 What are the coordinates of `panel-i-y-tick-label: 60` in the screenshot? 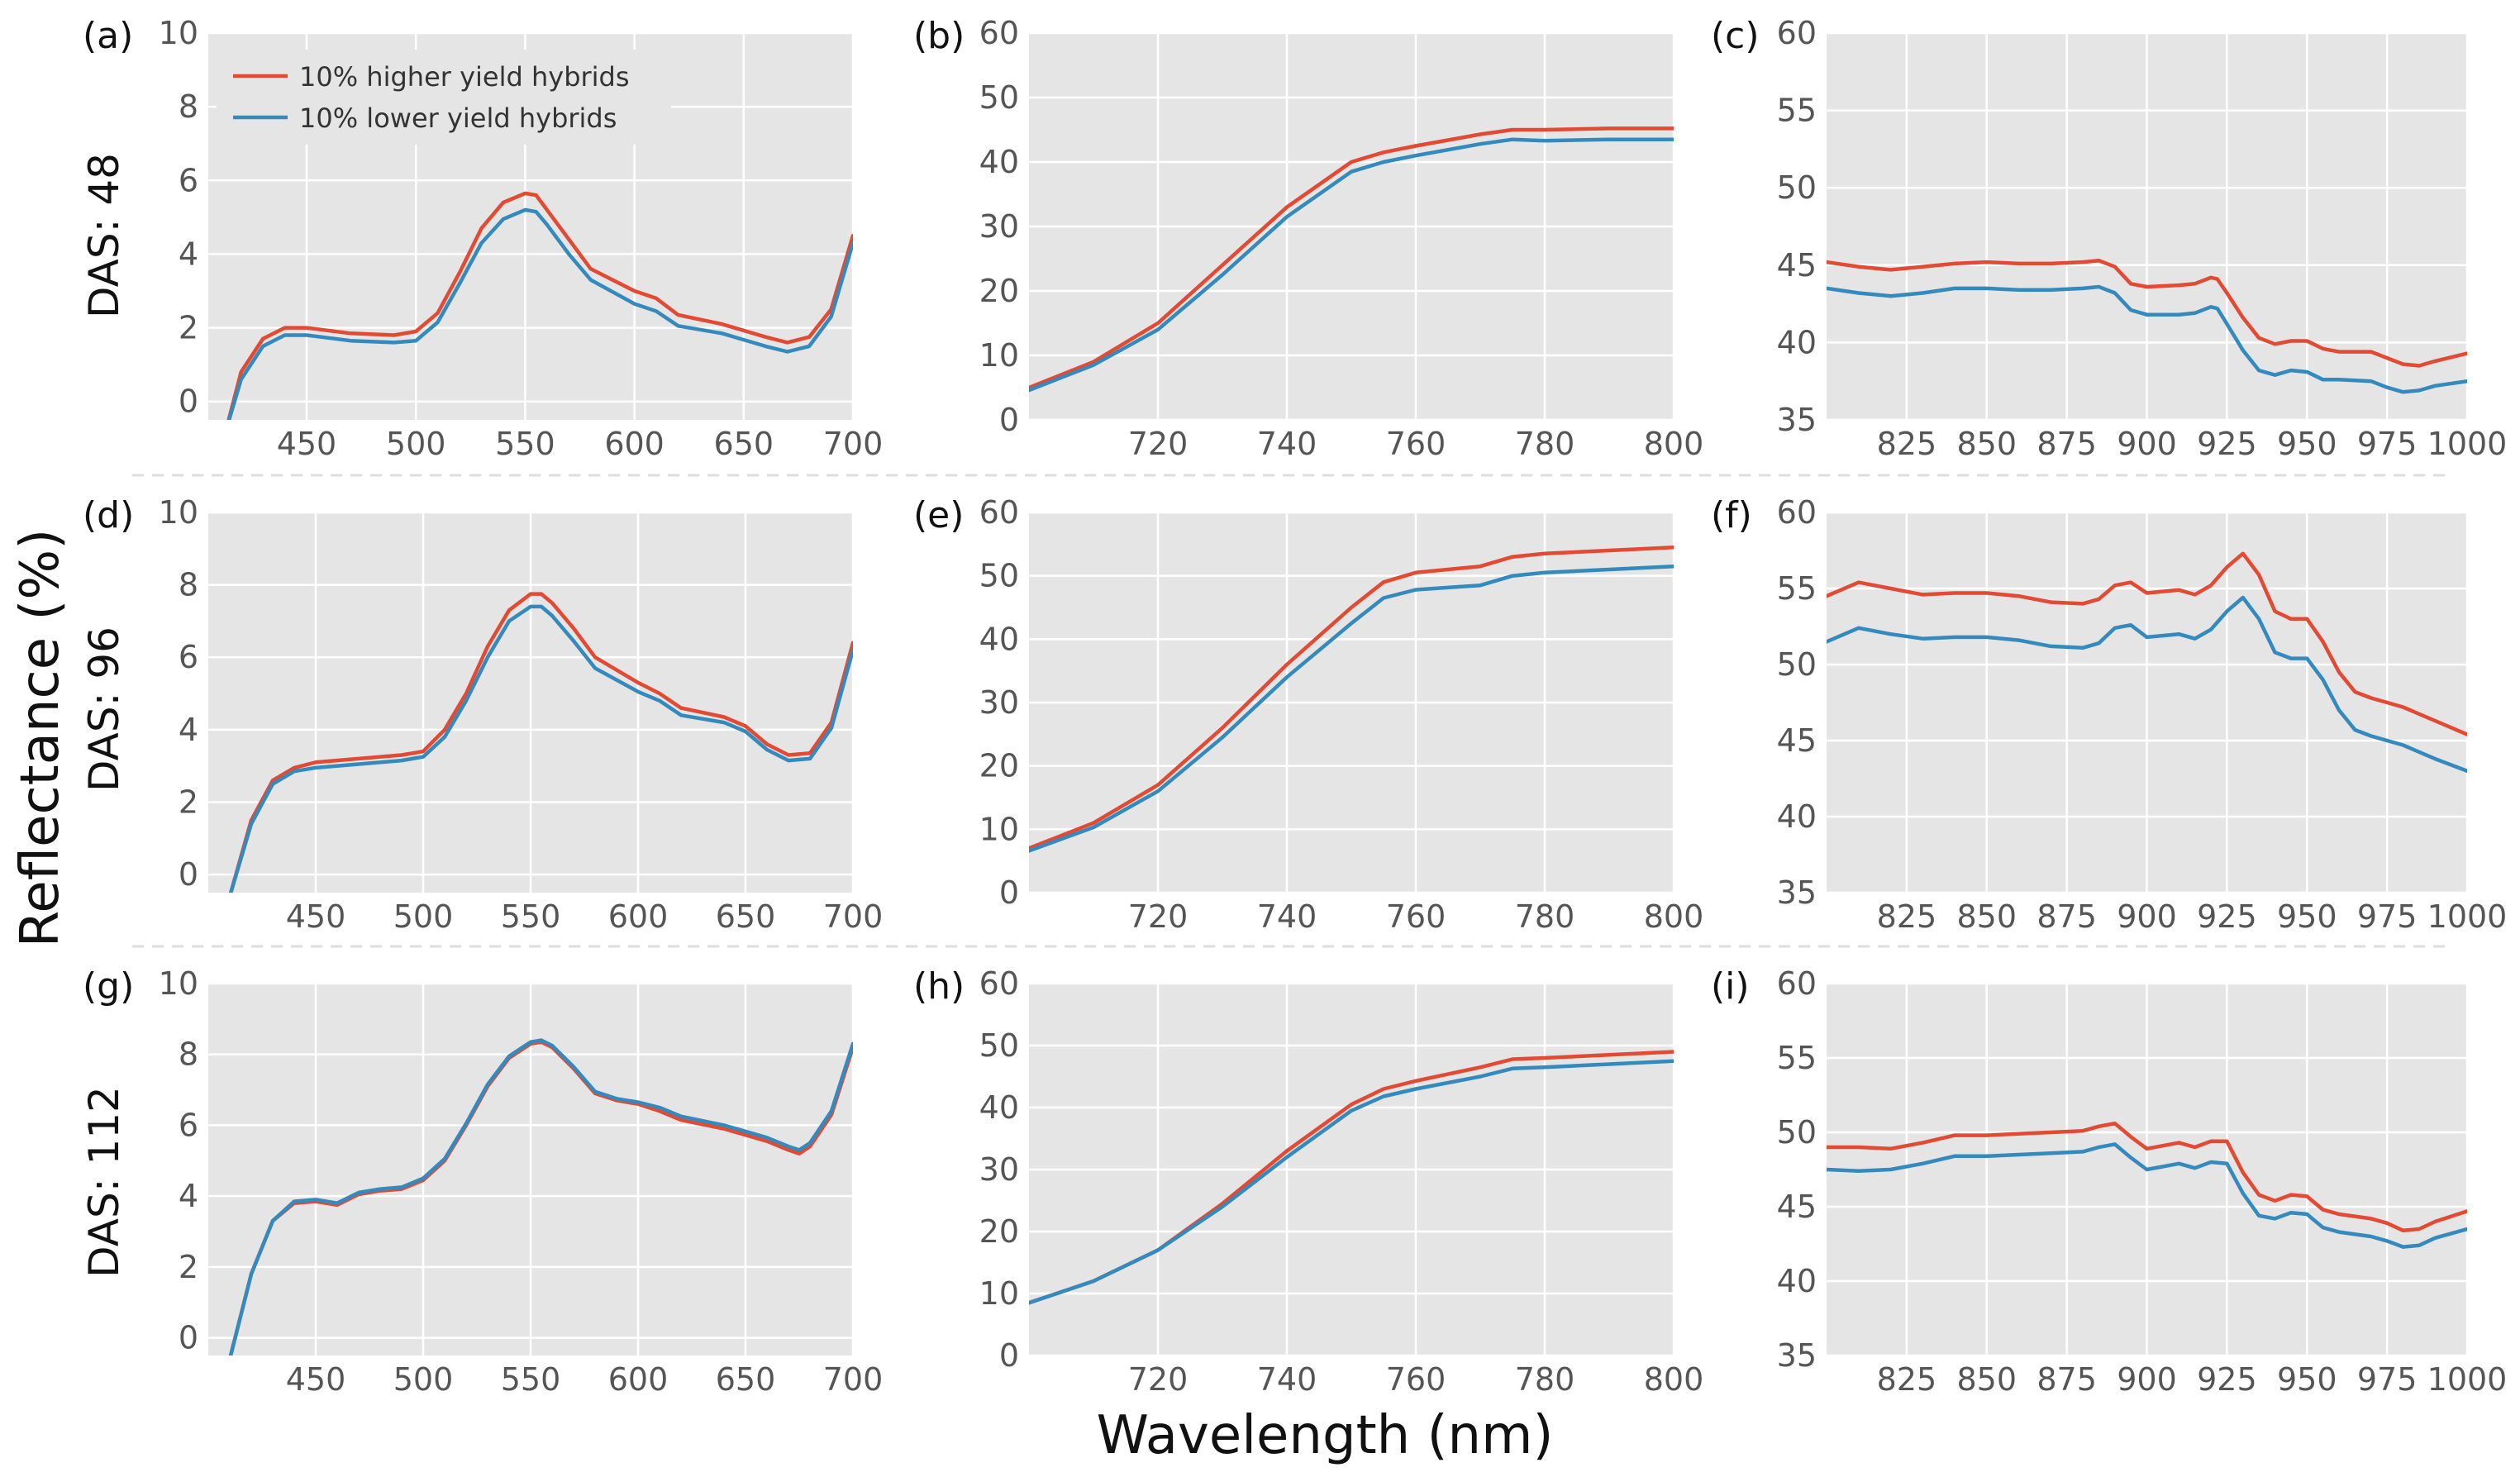 It's located at (1797, 983).